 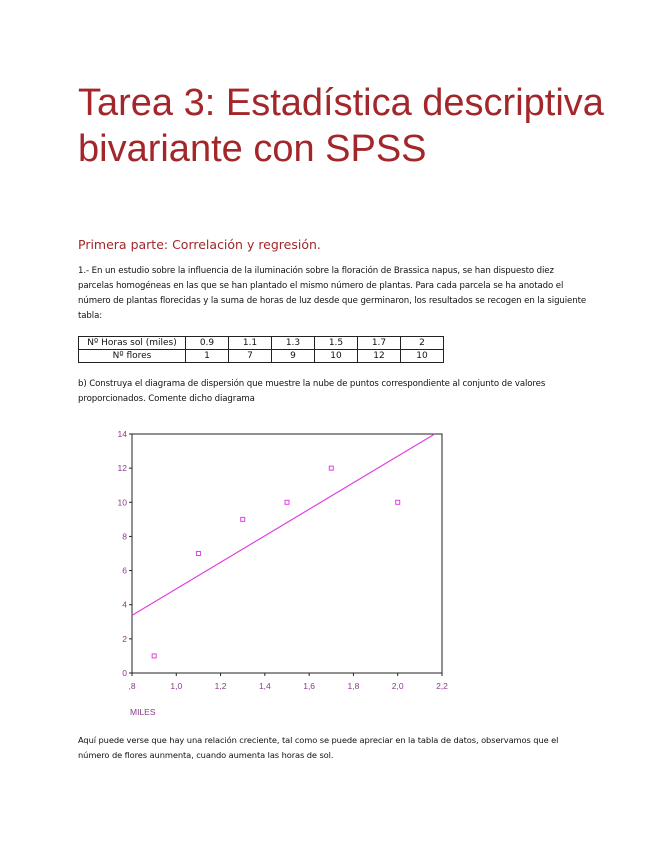 What do you see at coordinates (132, 356) in the screenshot?
I see `row-header: Nº flores` at bounding box center [132, 356].